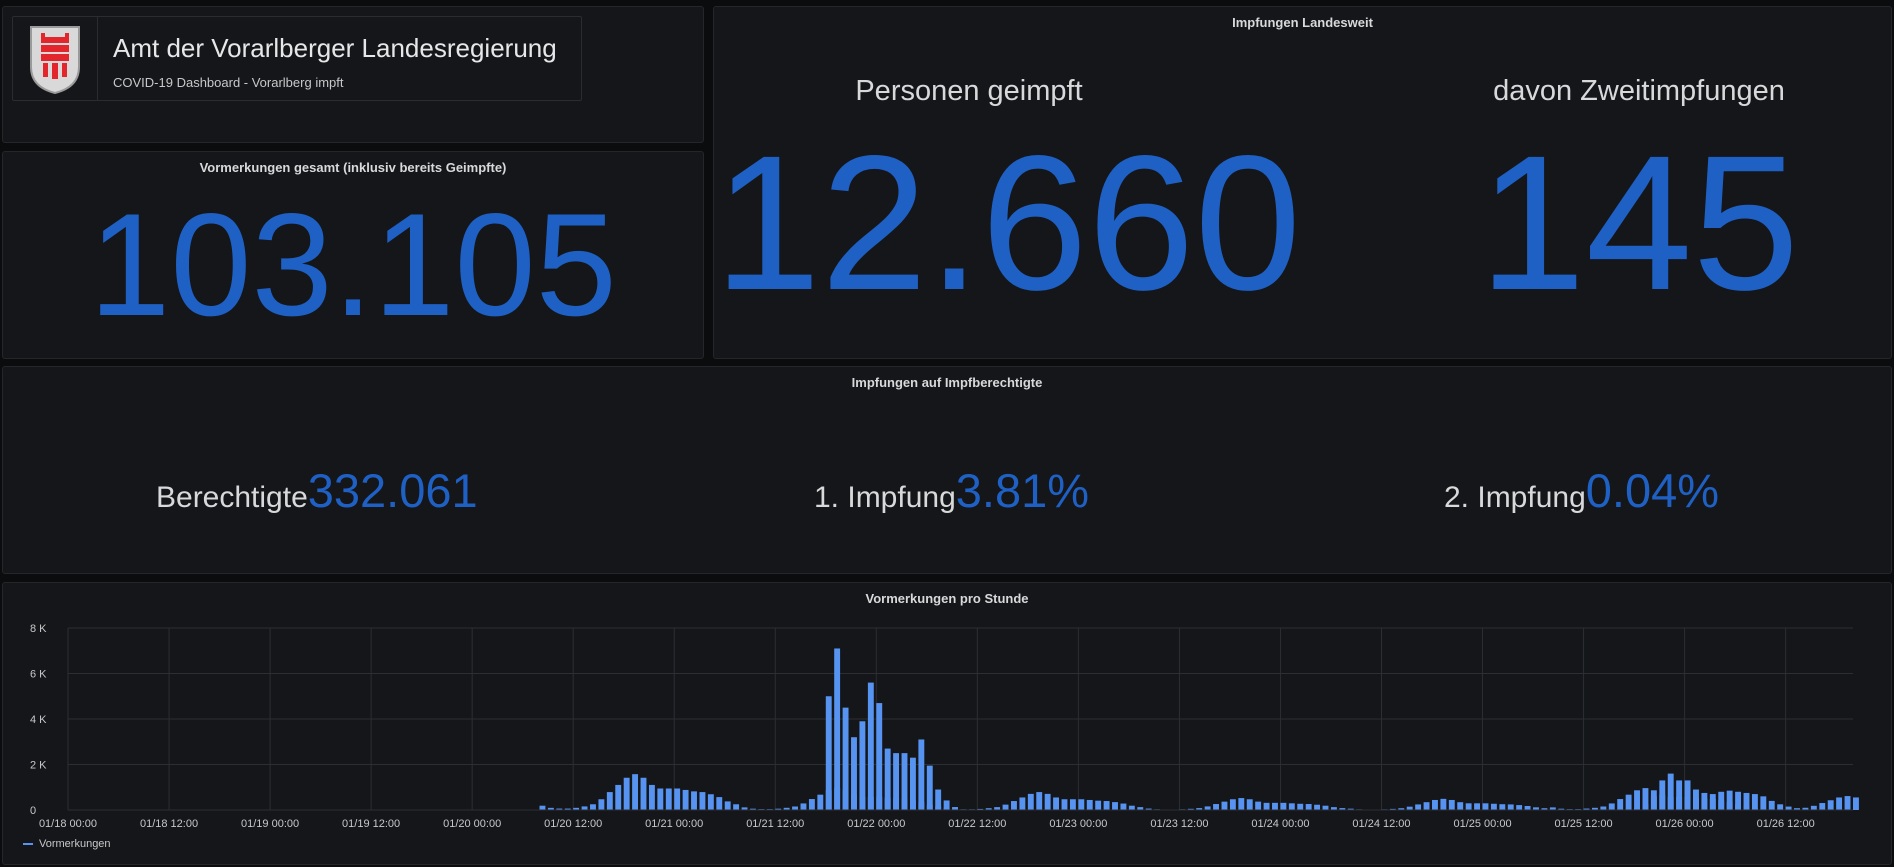 This screenshot has height=867, width=1894. I want to click on panel-title: Impfungen Landesweit, so click(1302, 22).